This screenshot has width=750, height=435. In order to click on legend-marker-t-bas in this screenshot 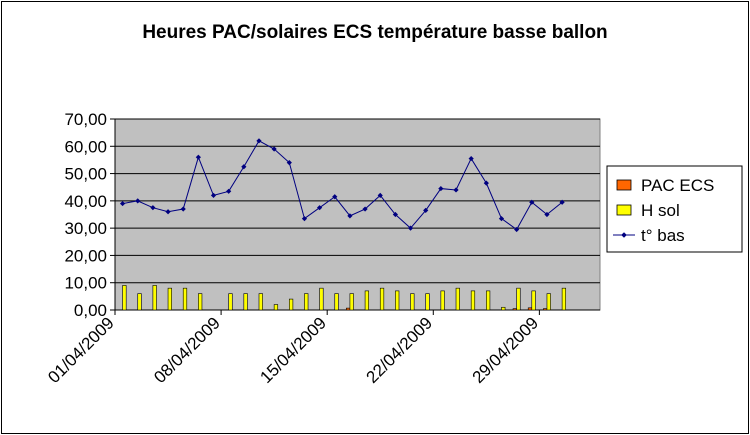, I will do `click(624, 235)`.